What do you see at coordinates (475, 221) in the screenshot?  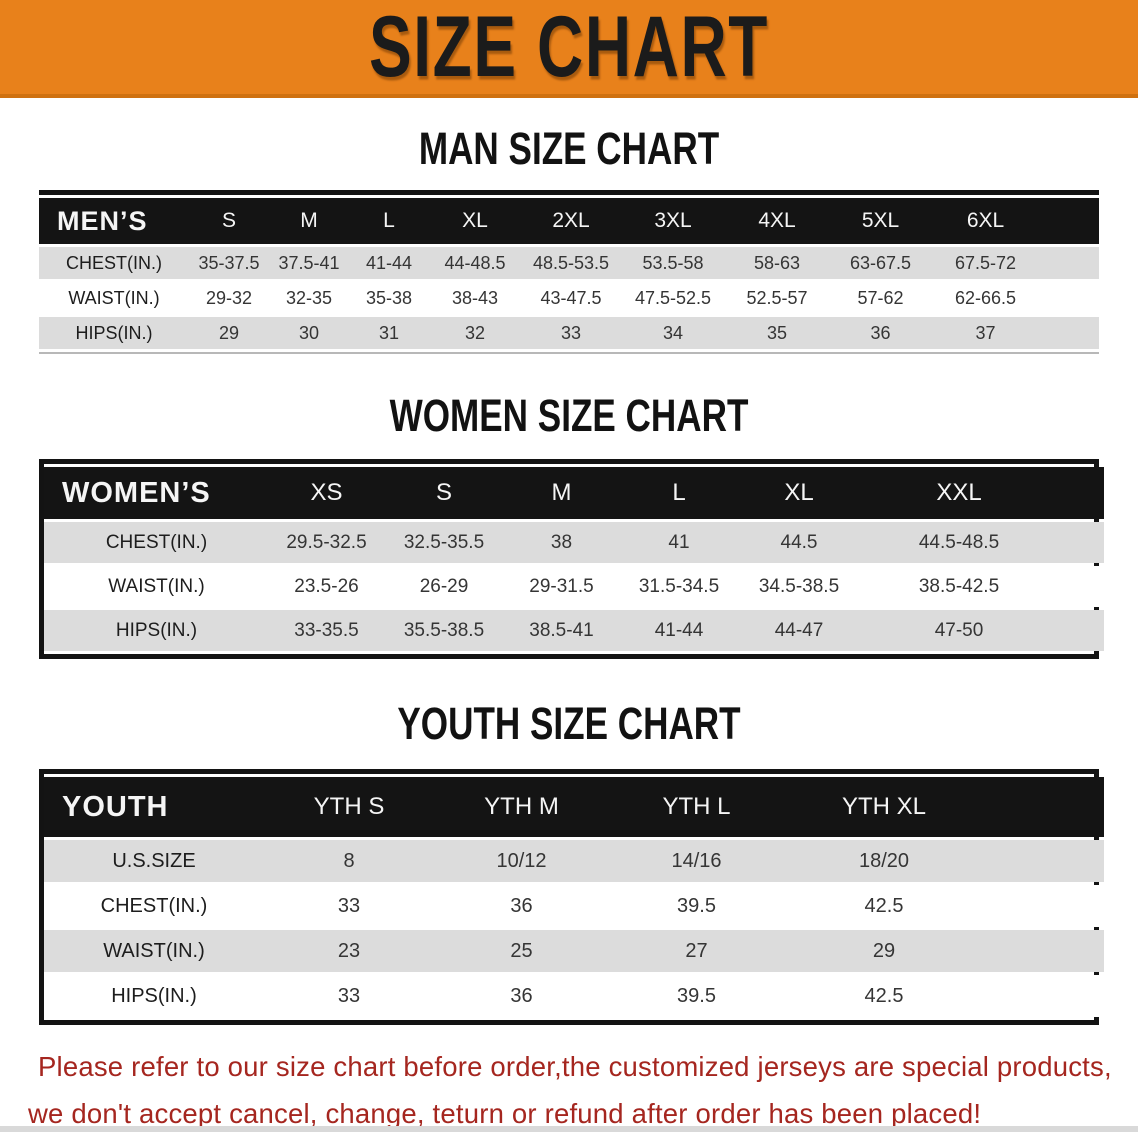 I see `size-column-header: XL` at bounding box center [475, 221].